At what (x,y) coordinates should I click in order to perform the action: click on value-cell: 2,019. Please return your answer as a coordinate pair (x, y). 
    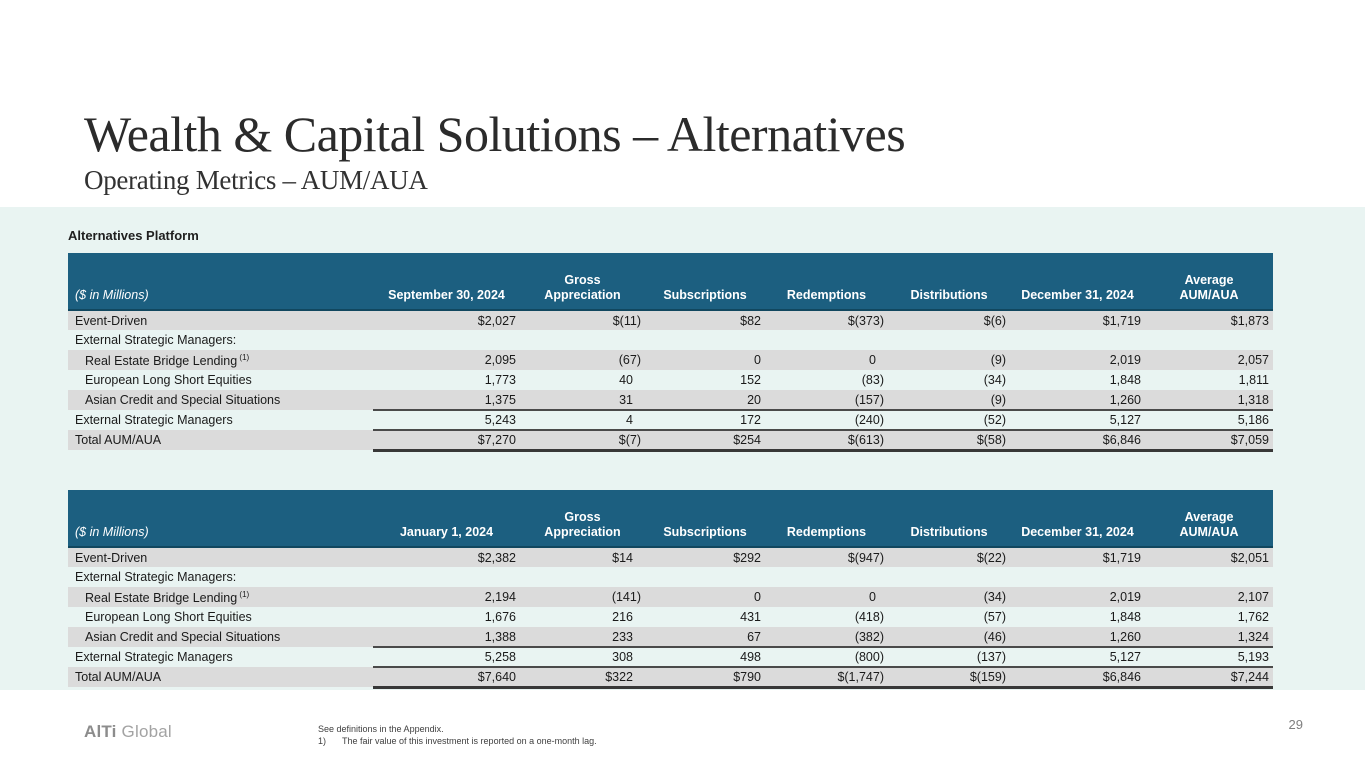
    Looking at the image, I should click on (1077, 360).